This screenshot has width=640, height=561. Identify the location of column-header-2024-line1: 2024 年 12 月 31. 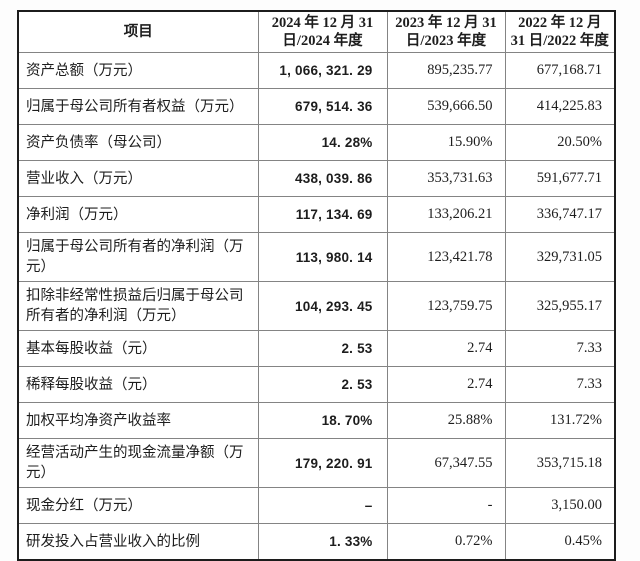
(322, 23).